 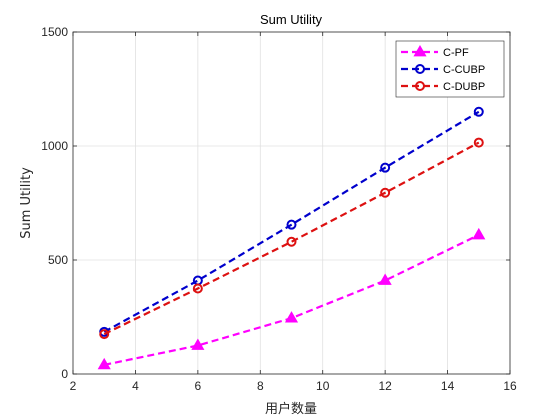 What do you see at coordinates (448, 386) in the screenshot?
I see `x-tick-label: 14` at bounding box center [448, 386].